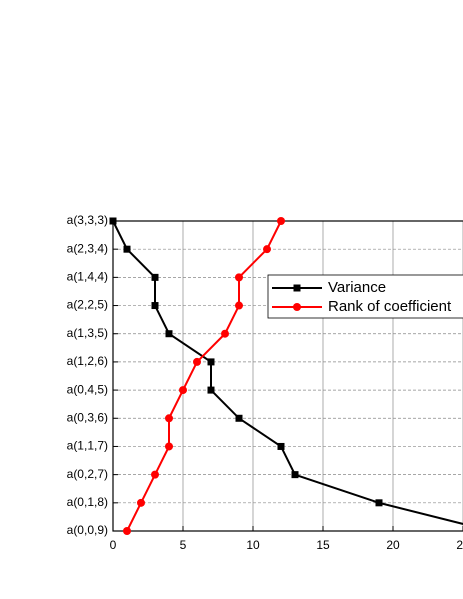 This screenshot has width=463, height=599. I want to click on y-tick-label: a(1,2,6), so click(87, 361).